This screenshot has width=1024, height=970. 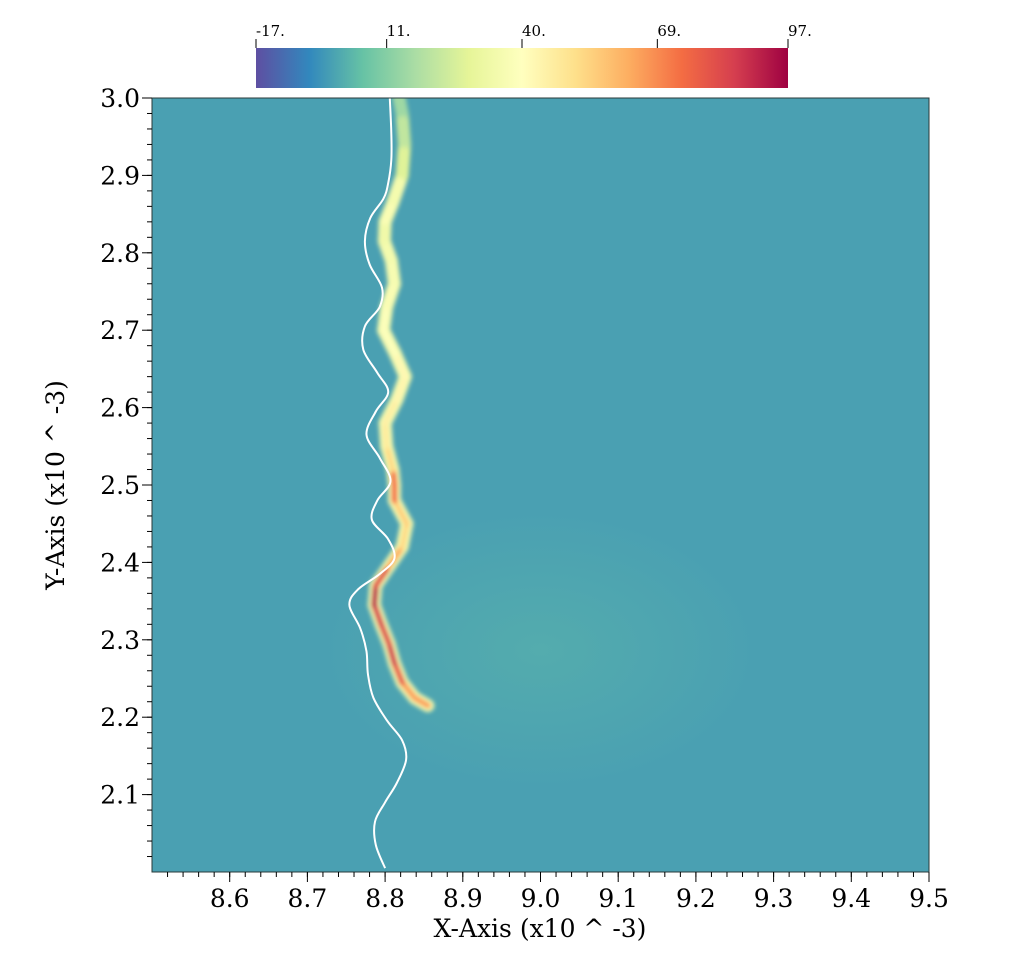 I want to click on colorbar, so click(x=522, y=68).